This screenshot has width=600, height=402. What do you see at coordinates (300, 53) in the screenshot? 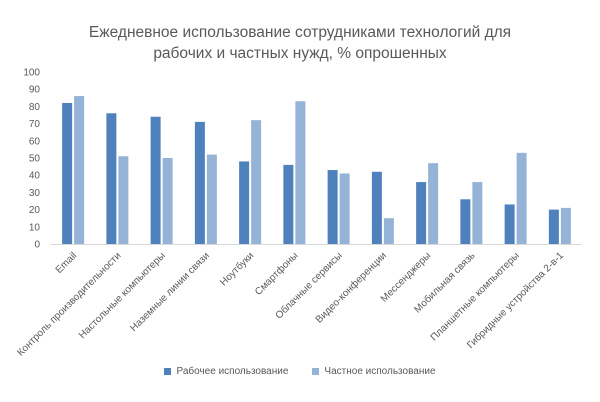
I see `chart-title-line-2: рабочих и частных нужд, % опрошенных` at bounding box center [300, 53].